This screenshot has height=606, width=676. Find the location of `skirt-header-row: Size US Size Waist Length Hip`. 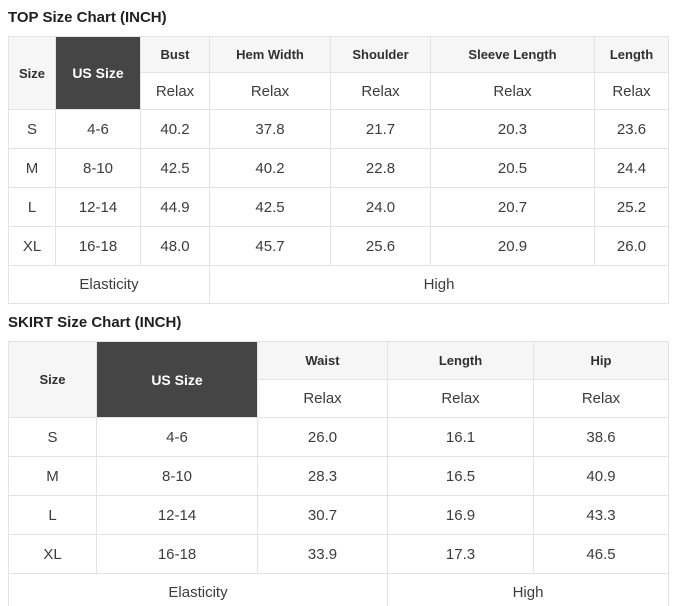

skirt-header-row: Size US Size Waist Length Hip is located at coordinates (338, 379).